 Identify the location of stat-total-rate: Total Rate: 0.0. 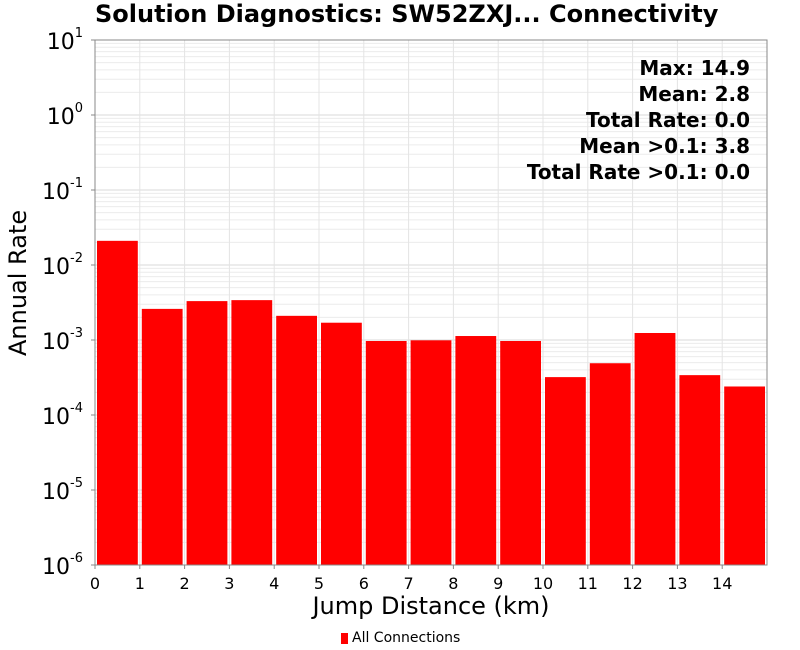
(667, 120).